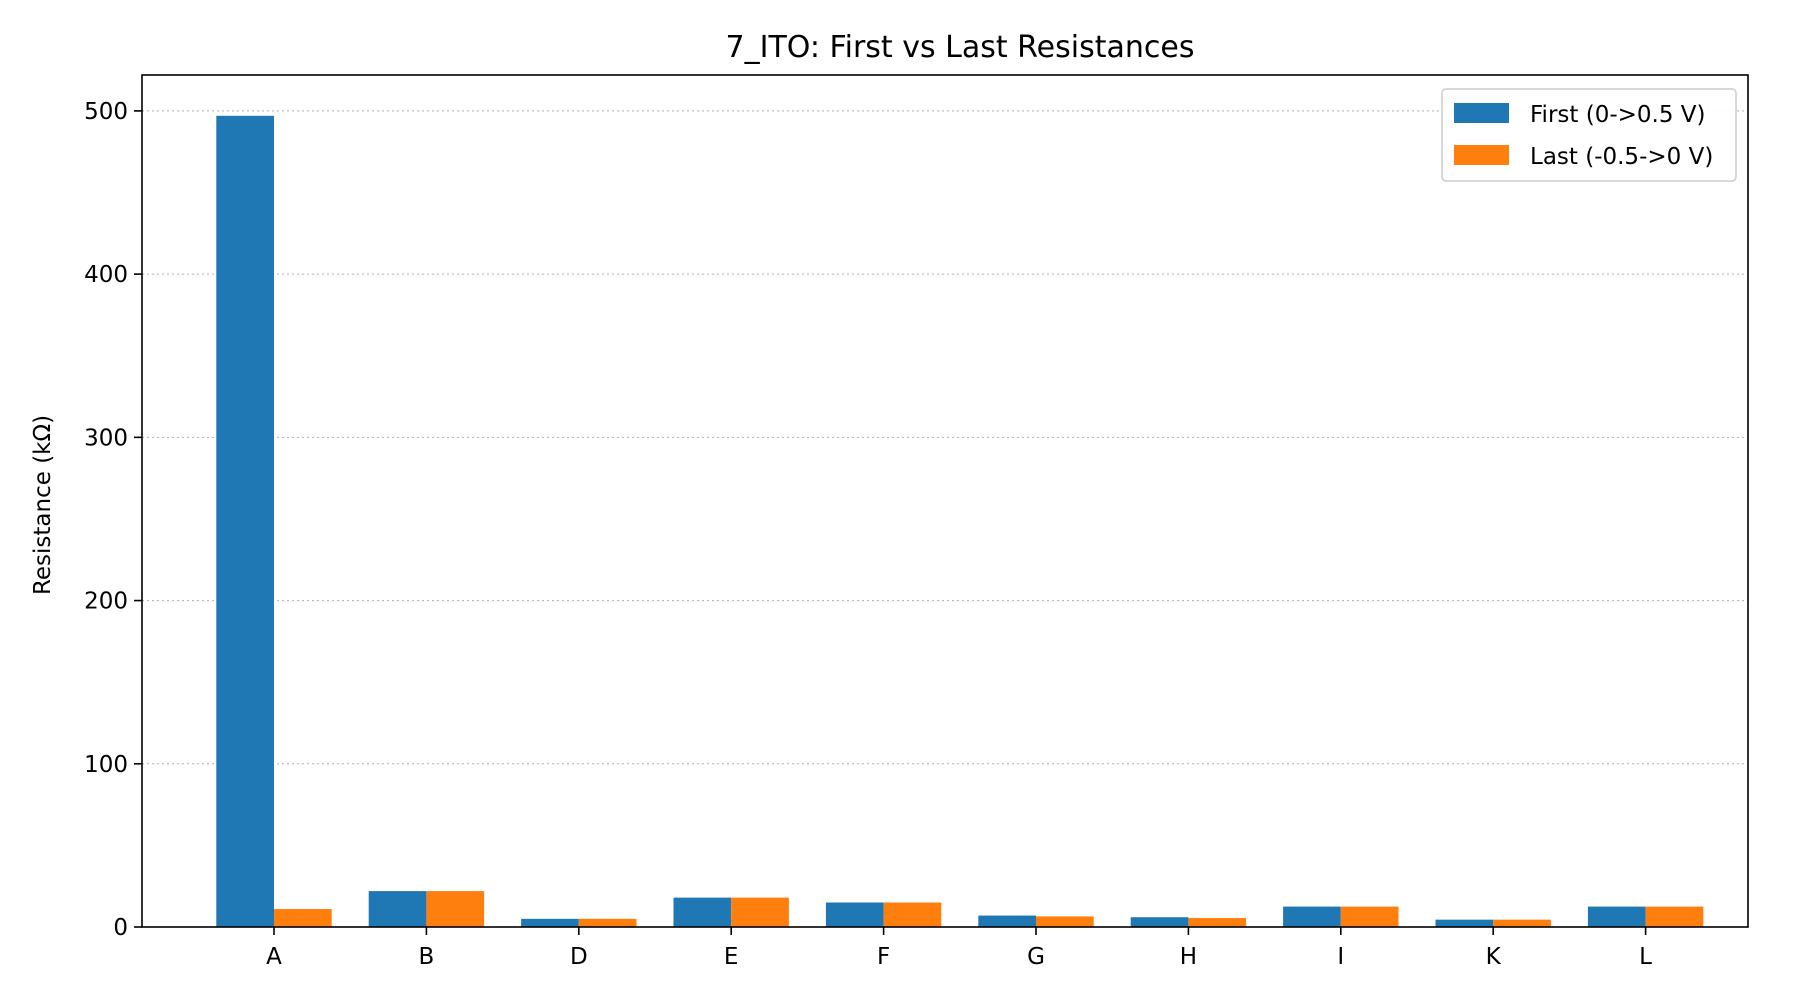 This screenshot has width=1800, height=1000. What do you see at coordinates (731, 957) in the screenshot?
I see `x-tick-label: E` at bounding box center [731, 957].